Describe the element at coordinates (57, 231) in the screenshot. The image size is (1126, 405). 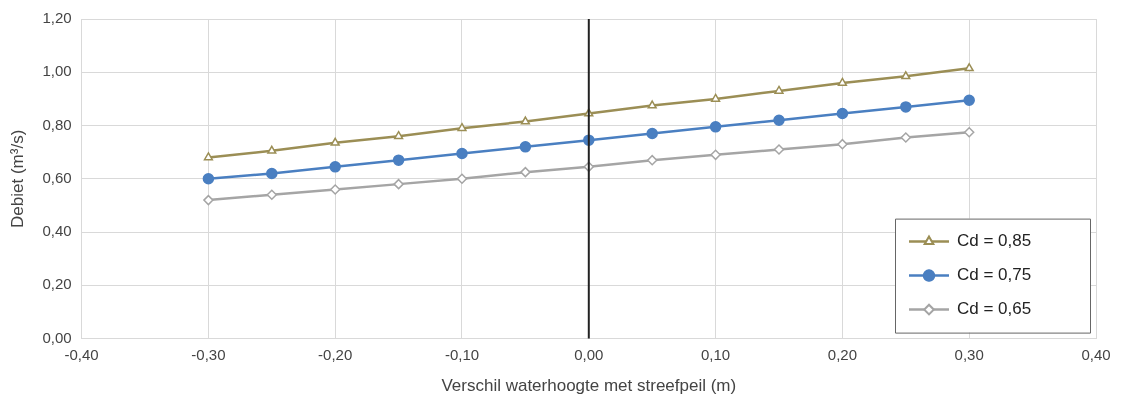
I see `y-tick-label: 0,40` at that location.